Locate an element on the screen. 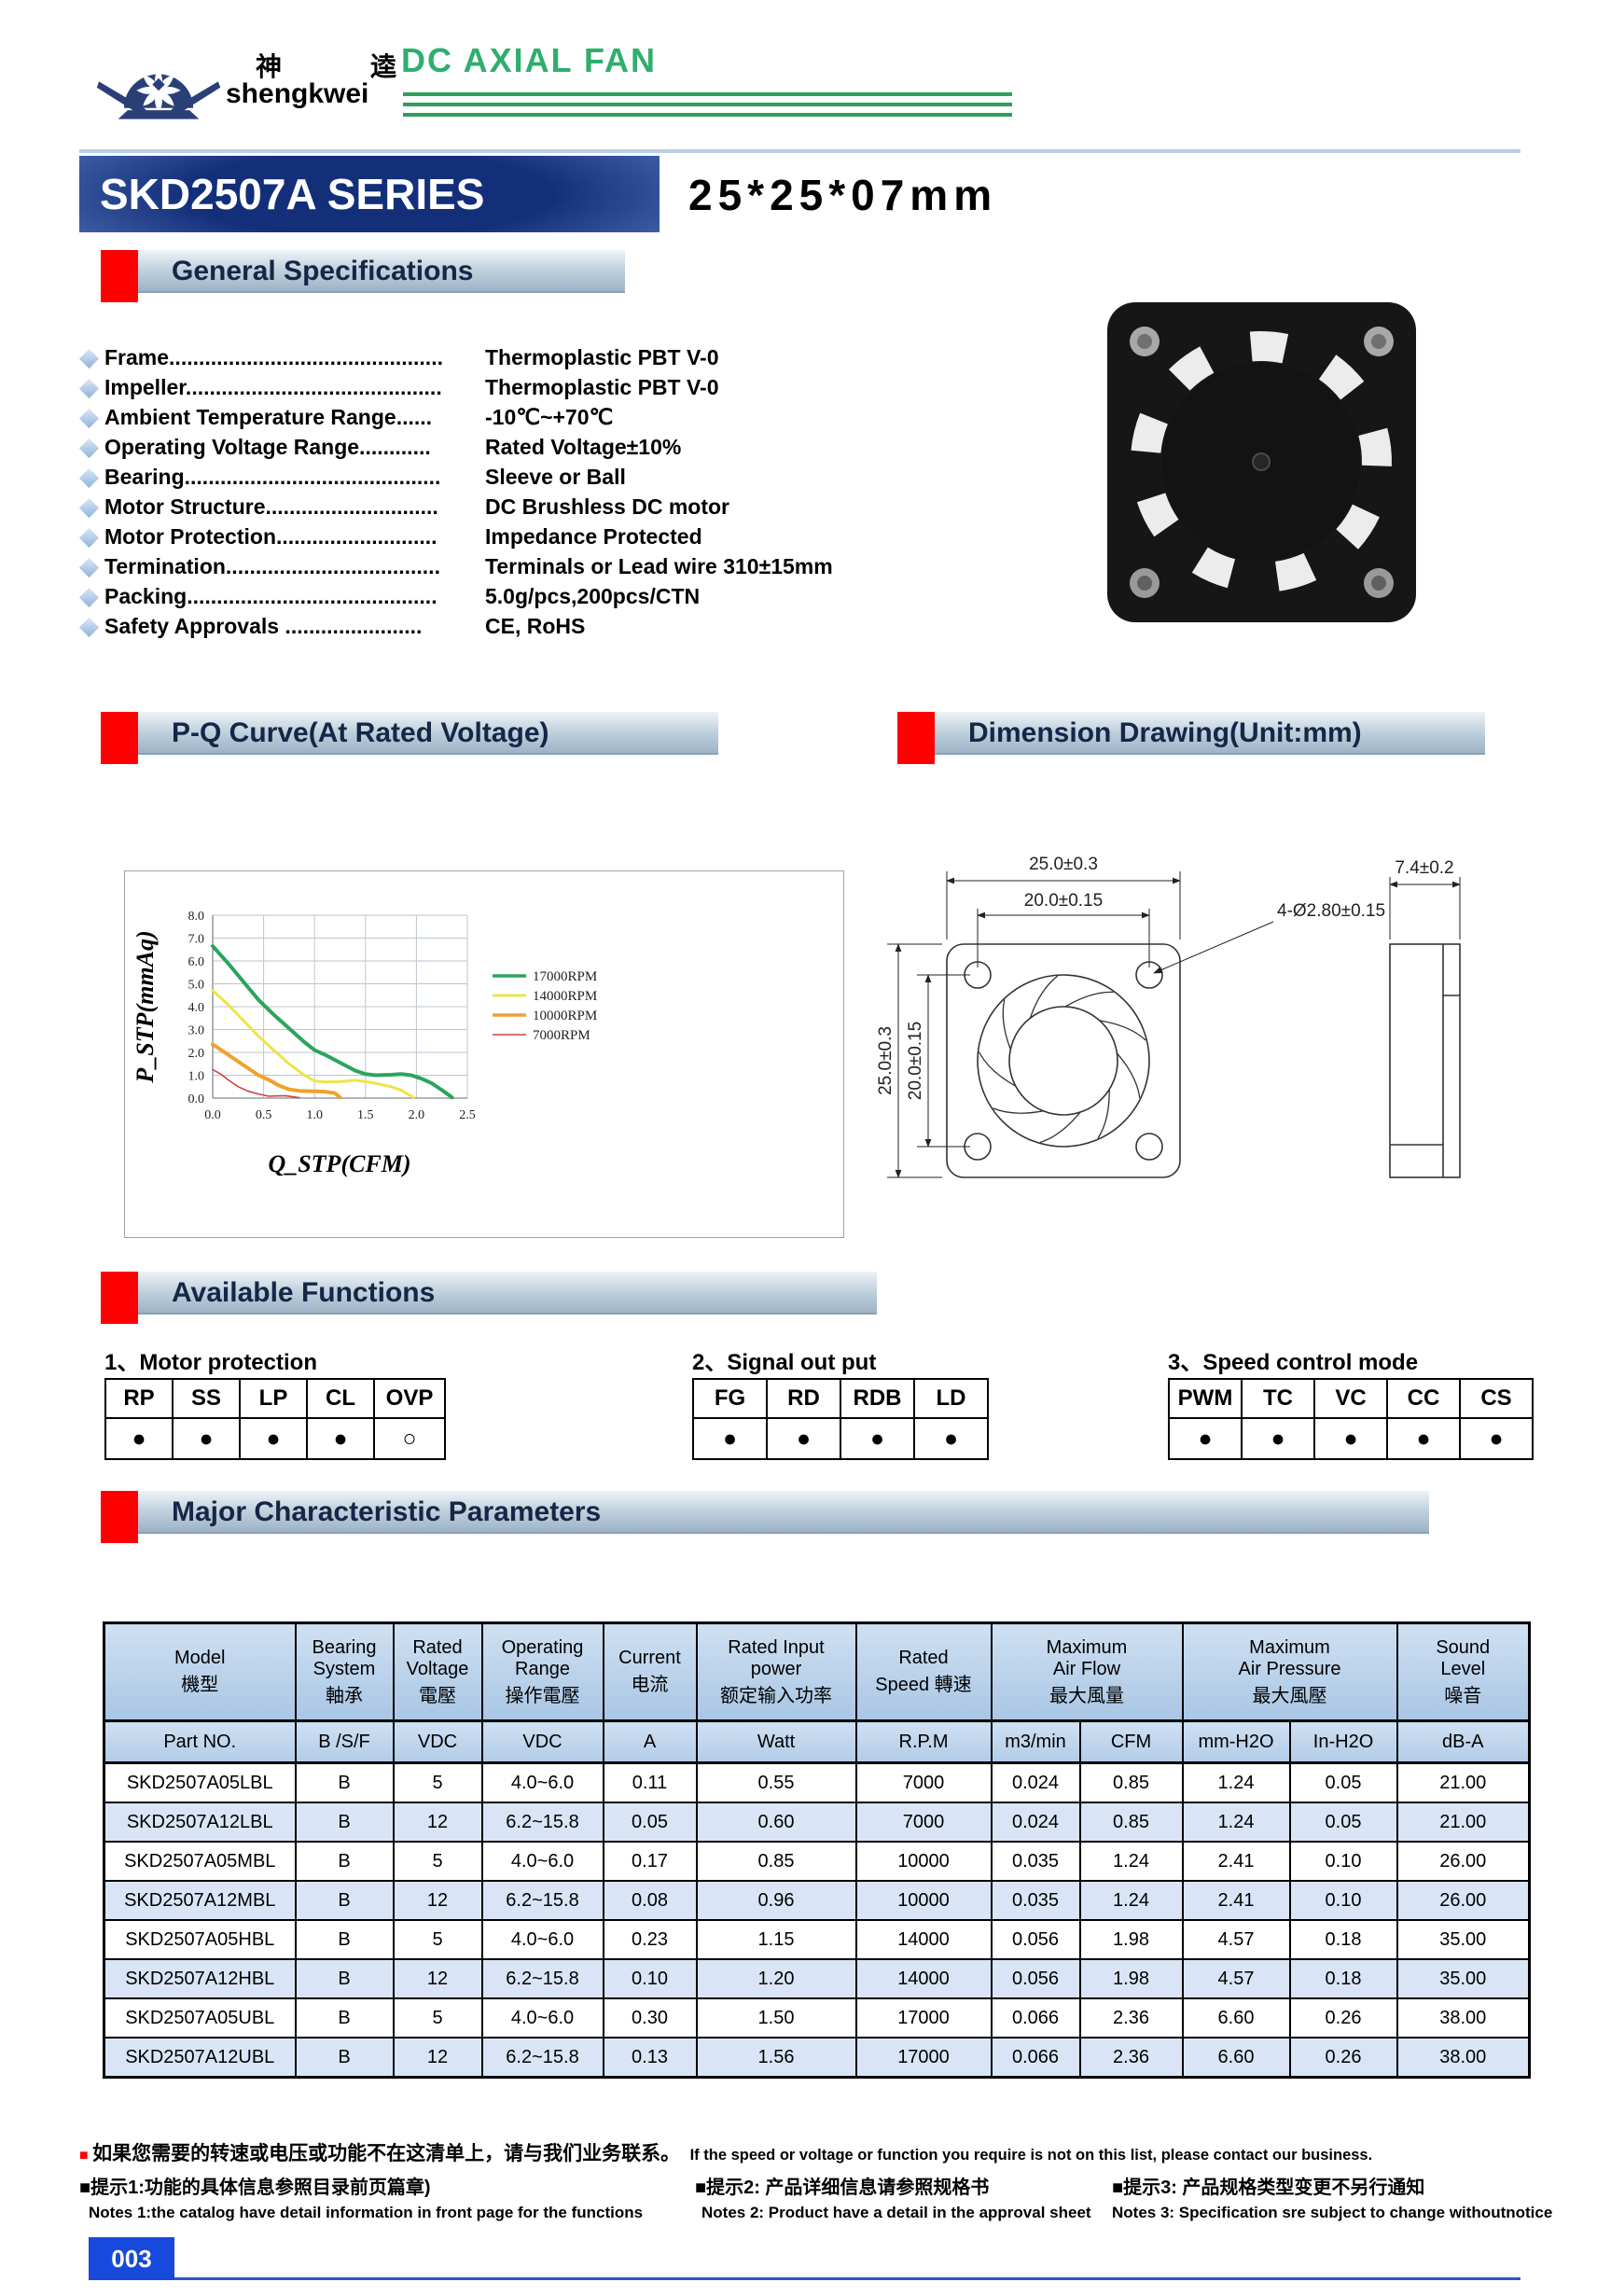  dim-depth: 7.4±0.2 is located at coordinates (1424, 868).